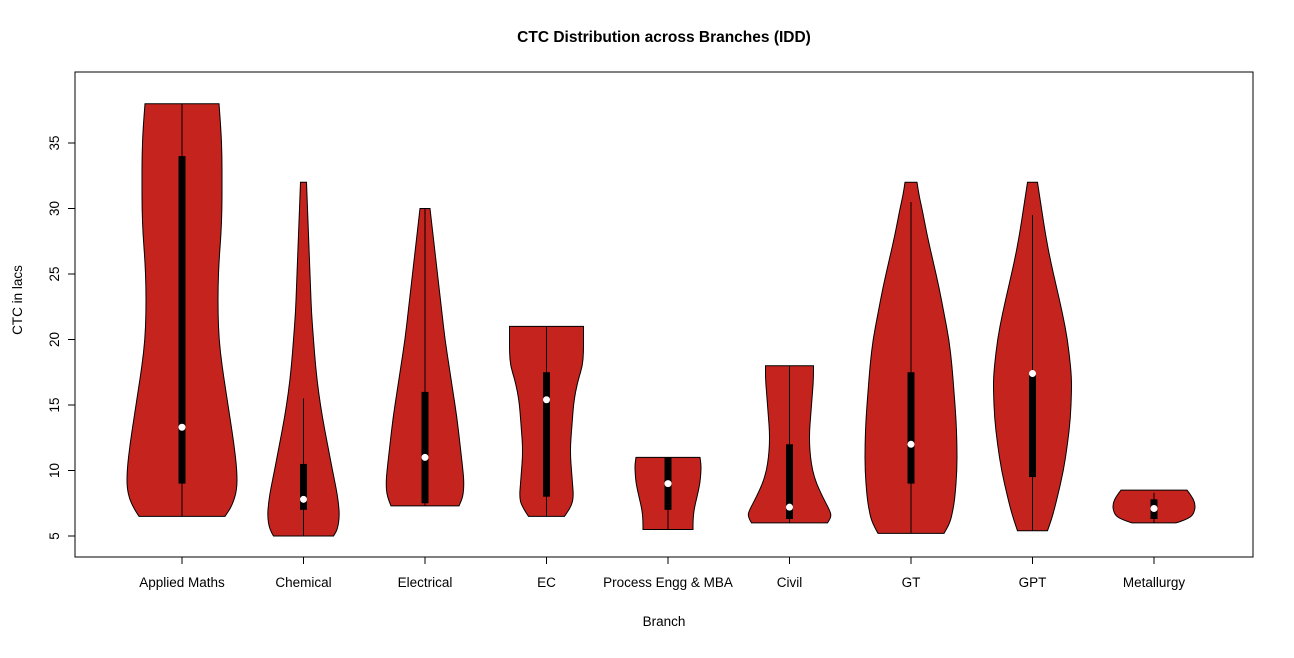 The image size is (1294, 658). I want to click on violin-civil, so click(789, 444).